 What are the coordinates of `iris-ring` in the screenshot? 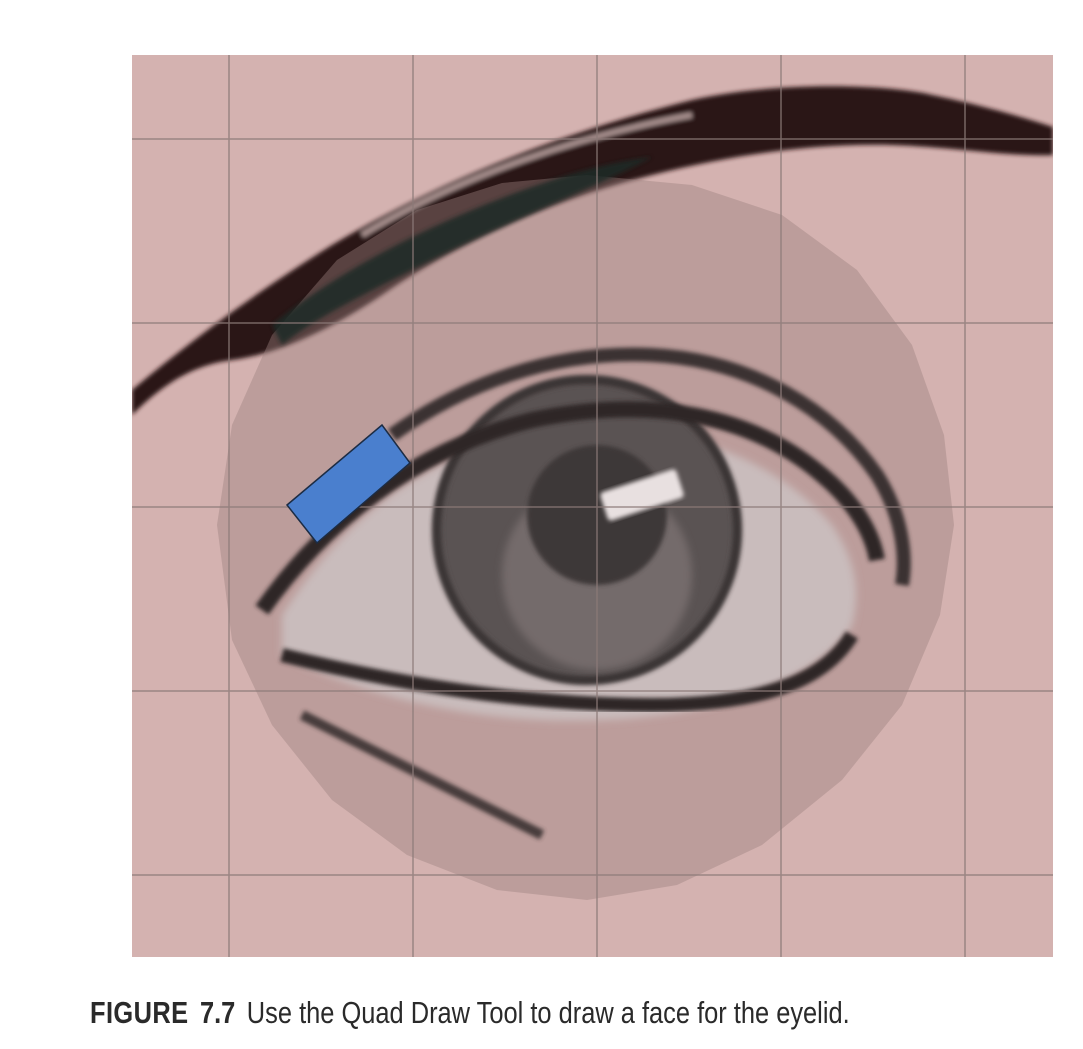 It's located at (587, 530).